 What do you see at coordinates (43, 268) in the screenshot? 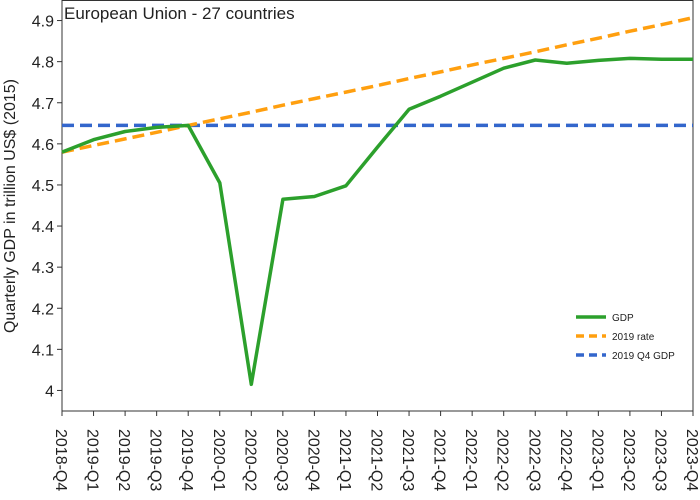
I see `y-tick-label: 4.3` at bounding box center [43, 268].